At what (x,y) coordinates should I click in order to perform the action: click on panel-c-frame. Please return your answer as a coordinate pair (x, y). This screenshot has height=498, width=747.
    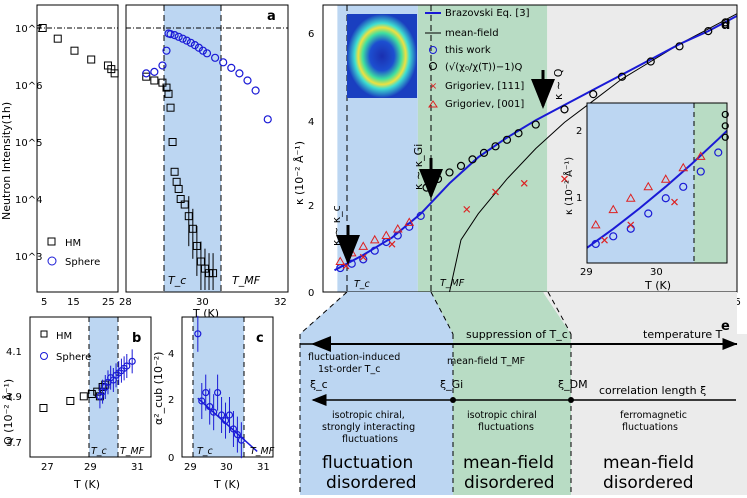
    Looking at the image, I should click on (227, 387).